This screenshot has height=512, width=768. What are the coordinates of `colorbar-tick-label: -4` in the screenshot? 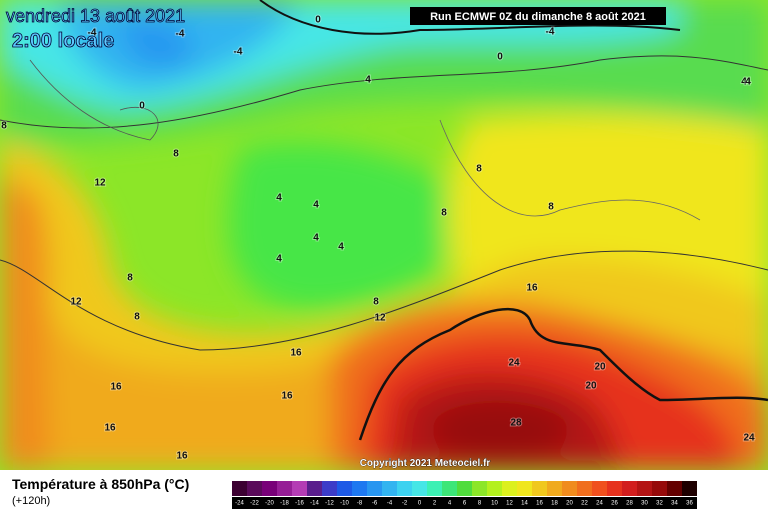 It's located at (390, 504).